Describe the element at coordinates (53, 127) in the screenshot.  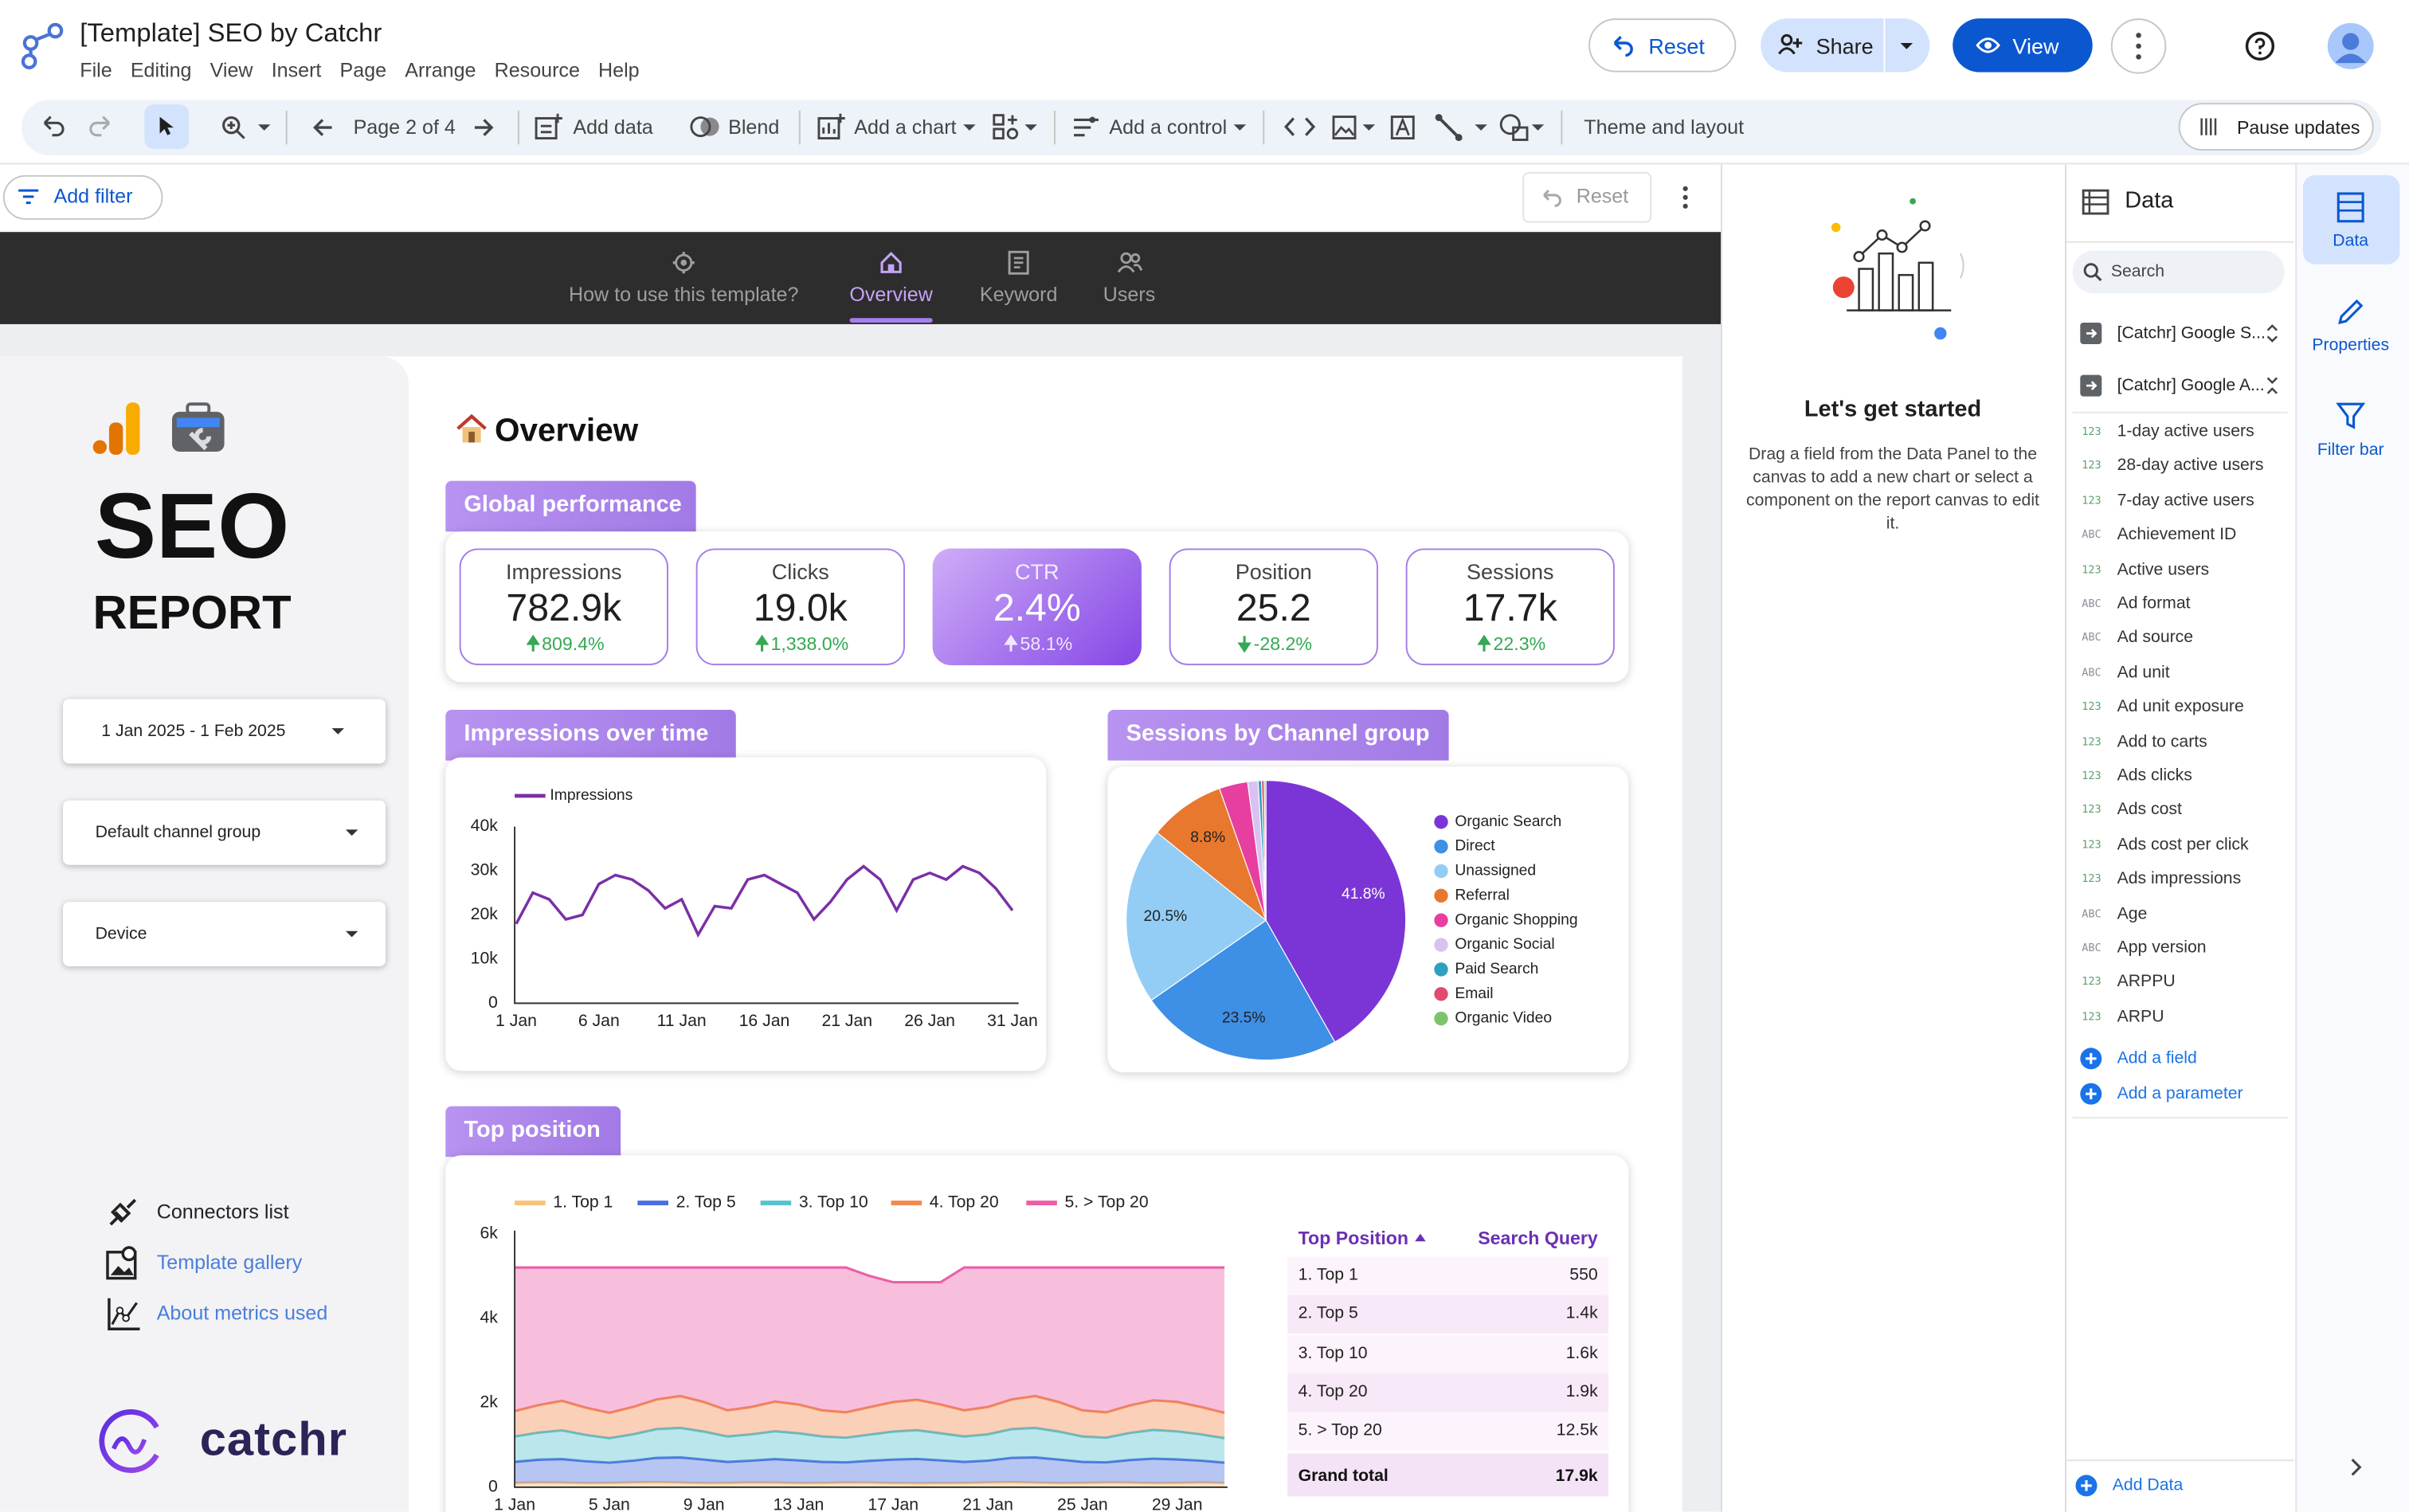
I see `undo` at that location.